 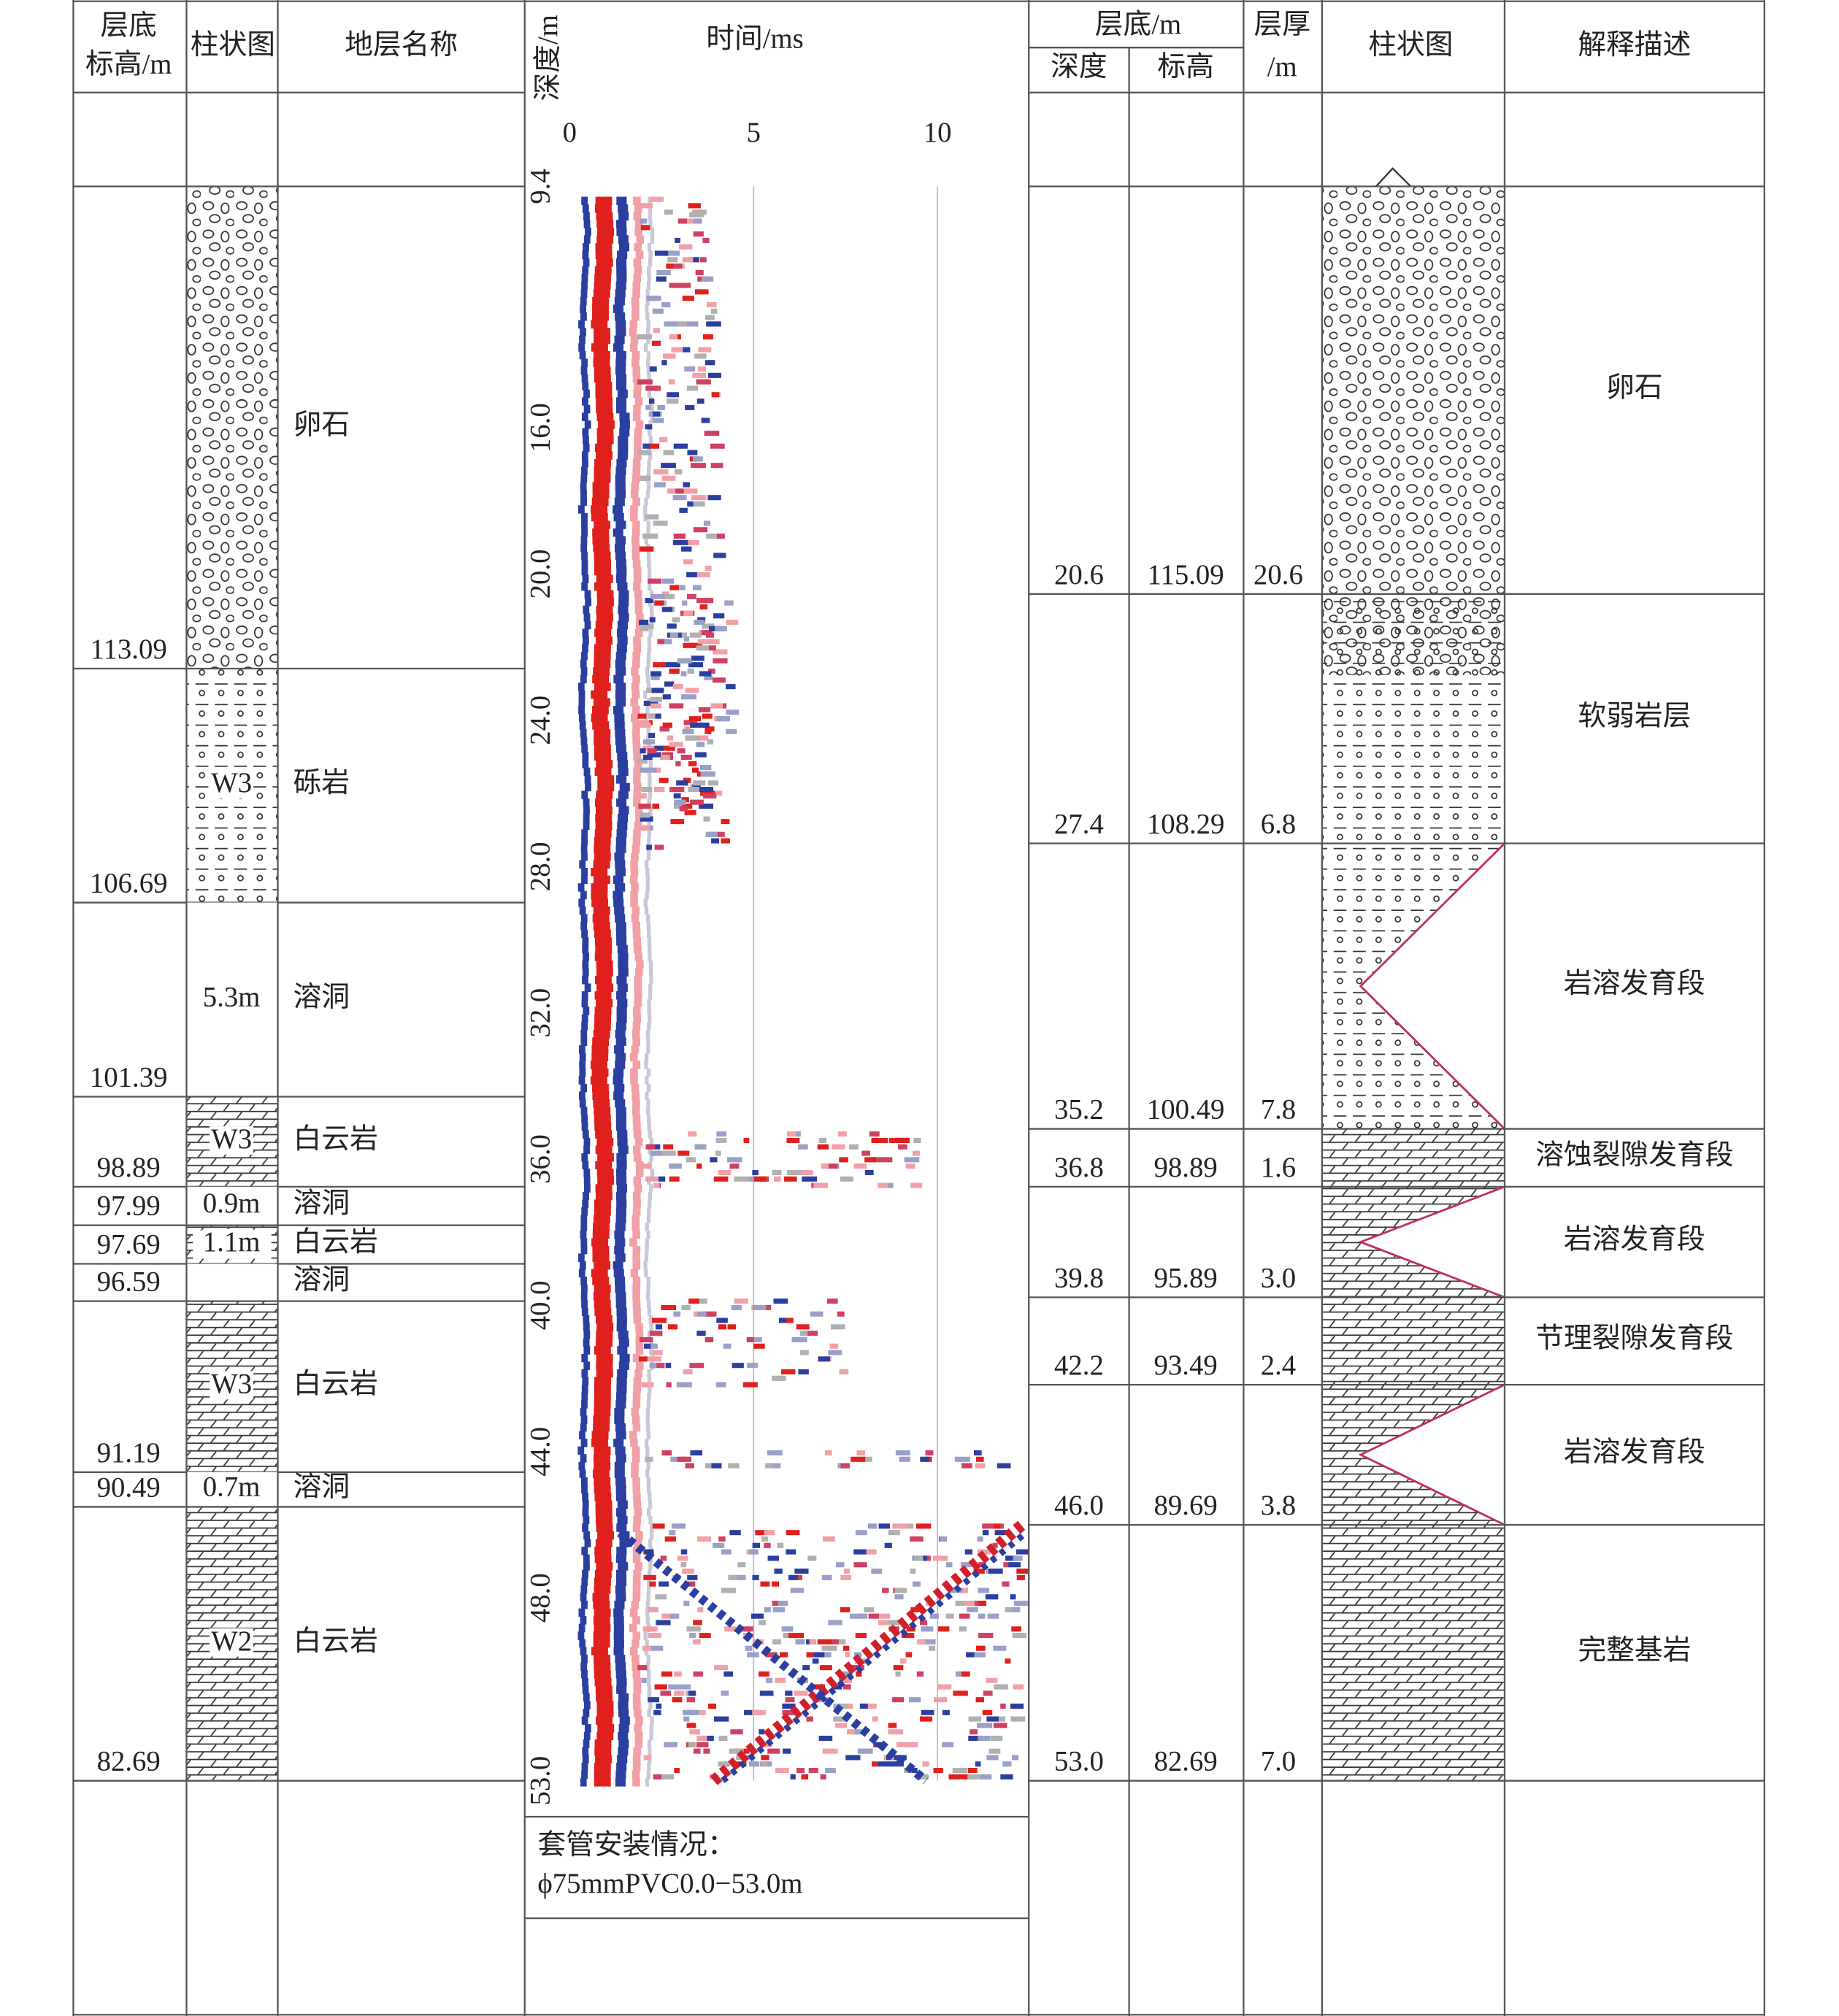 What do you see at coordinates (321, 996) in the screenshot?
I see `stratum-name: 溶洞` at bounding box center [321, 996].